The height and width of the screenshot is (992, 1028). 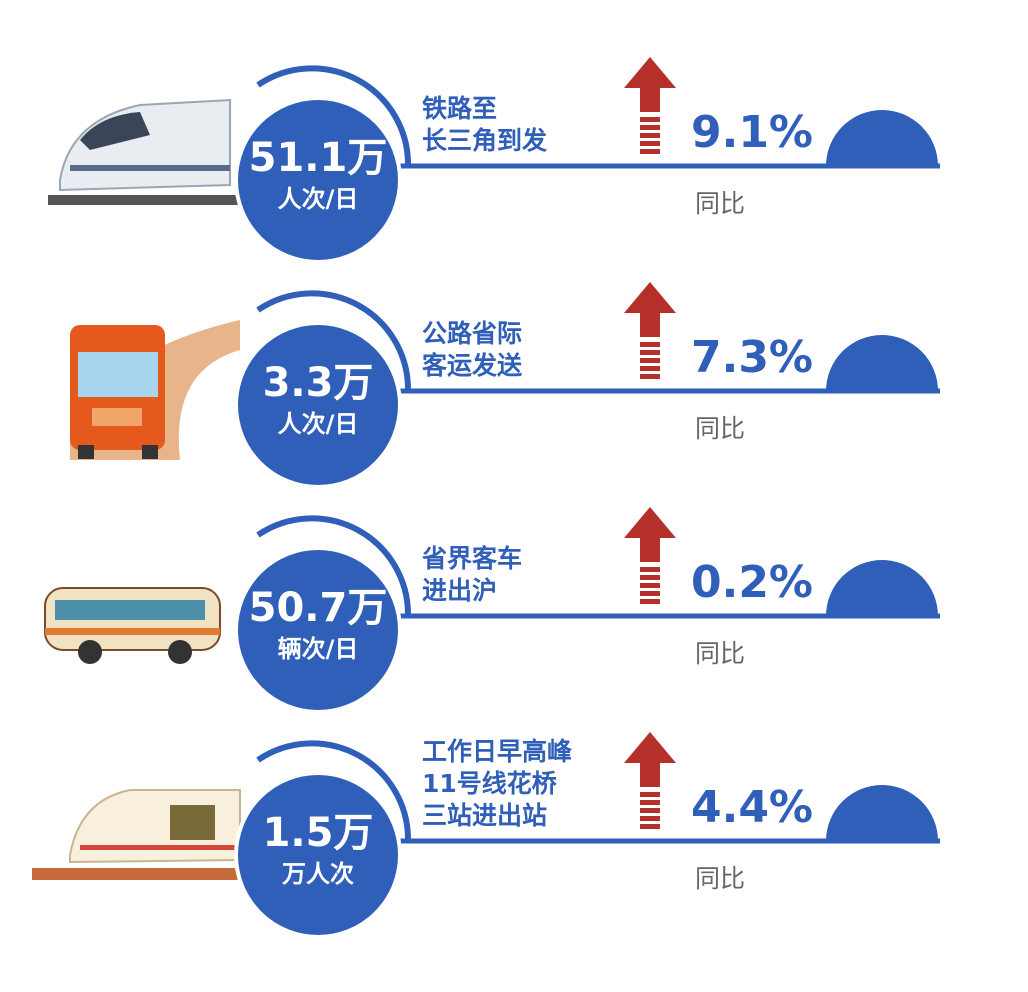 What do you see at coordinates (115, 131) in the screenshot?
I see `train-window` at bounding box center [115, 131].